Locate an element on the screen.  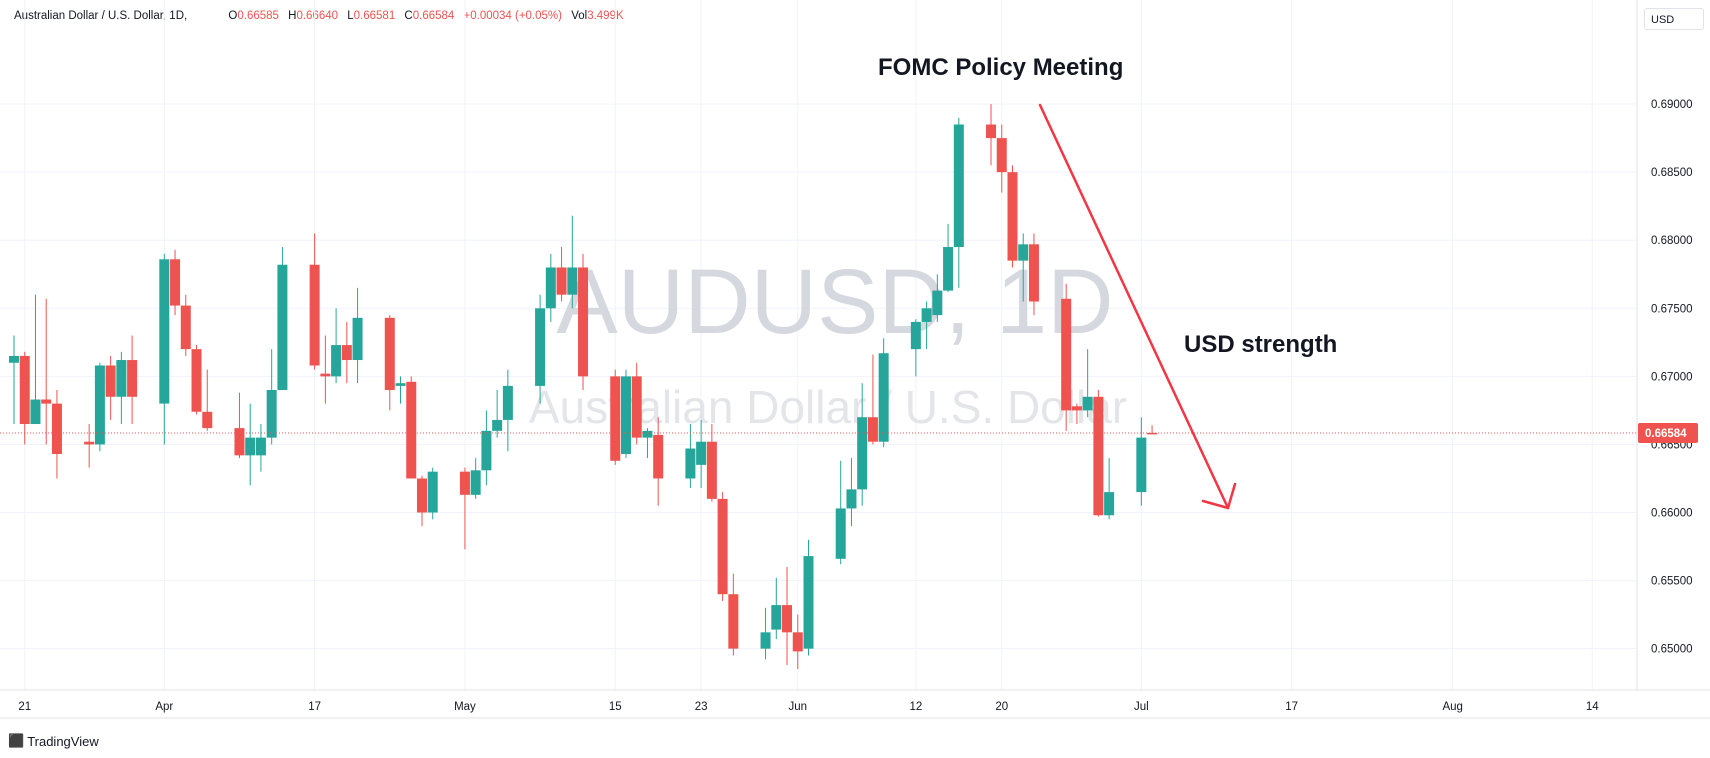
y-tick-label: 0.66000 is located at coordinates (1672, 514).